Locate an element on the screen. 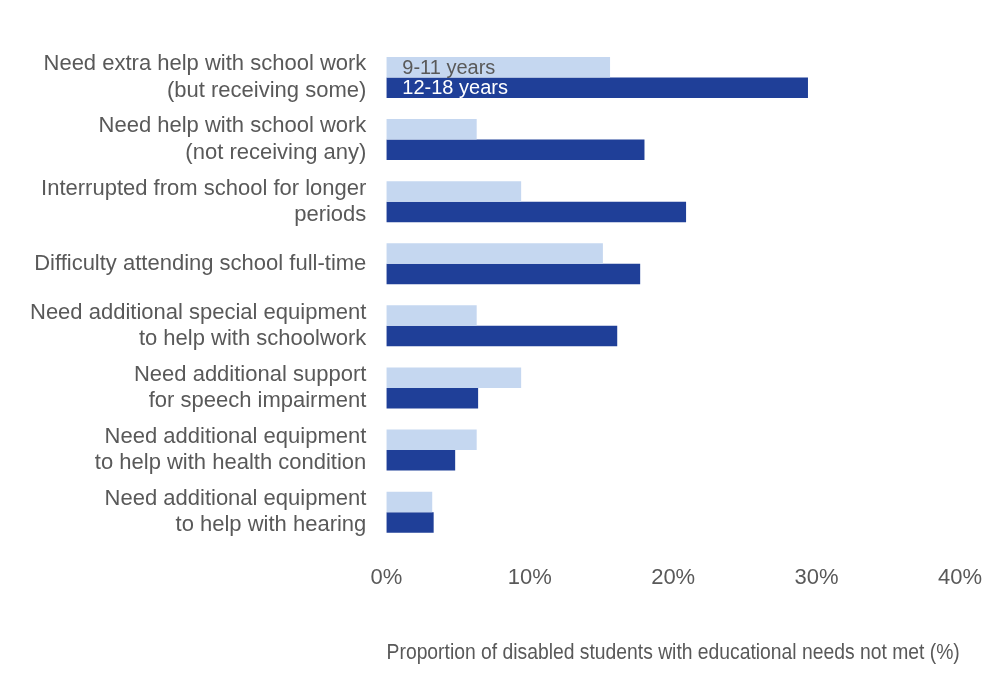  y-tick-label: Interrupted from school for longer periods is located at coordinates (204, 200).